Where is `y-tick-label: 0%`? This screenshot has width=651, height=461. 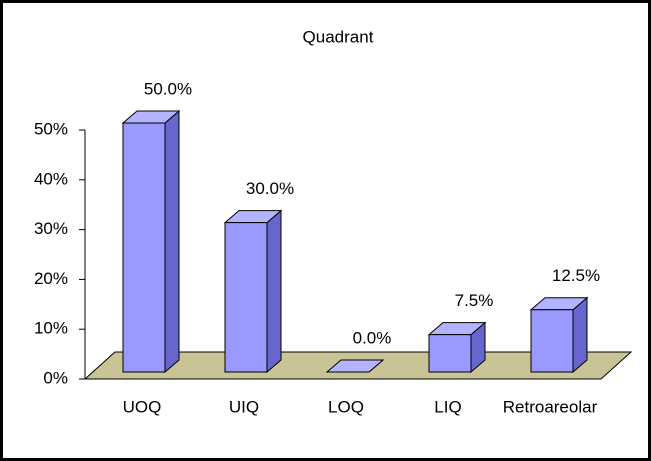
y-tick-label: 0% is located at coordinates (55, 377).